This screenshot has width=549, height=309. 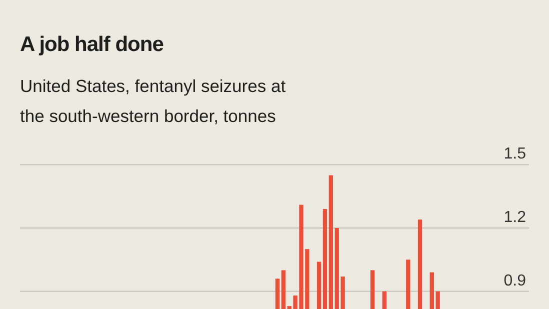 I want to click on y-tick-label: 1.2, so click(x=515, y=217).